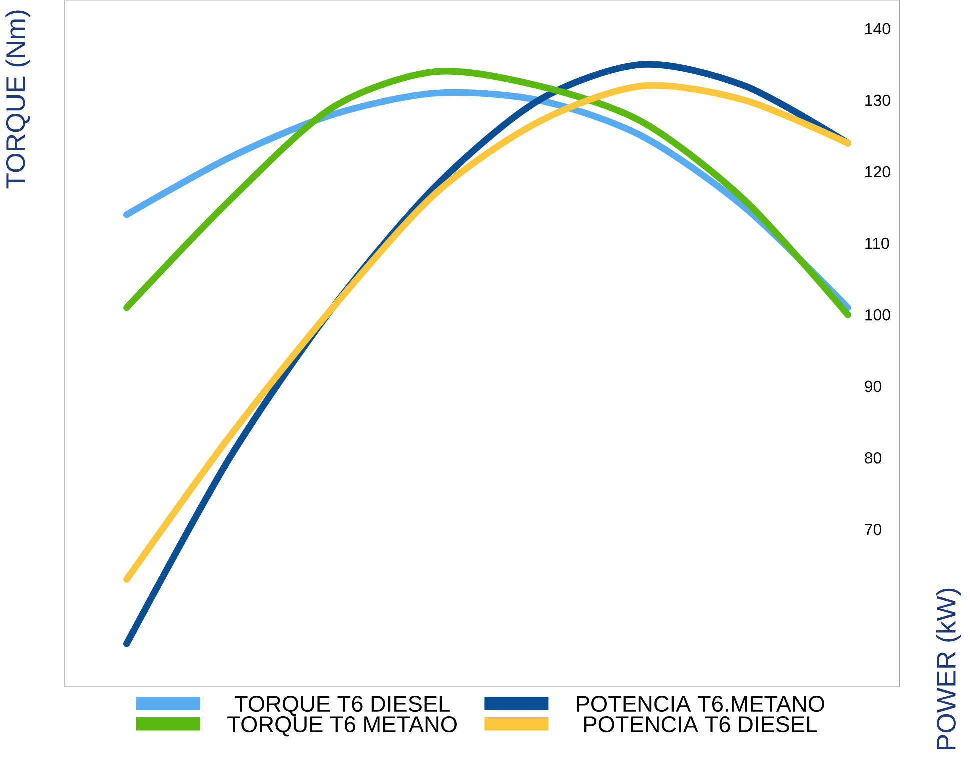 Image resolution: width=970 pixels, height=758 pixels. What do you see at coordinates (701, 724) in the screenshot?
I see `legend-label: POTENCIA T6 DIESEL` at bounding box center [701, 724].